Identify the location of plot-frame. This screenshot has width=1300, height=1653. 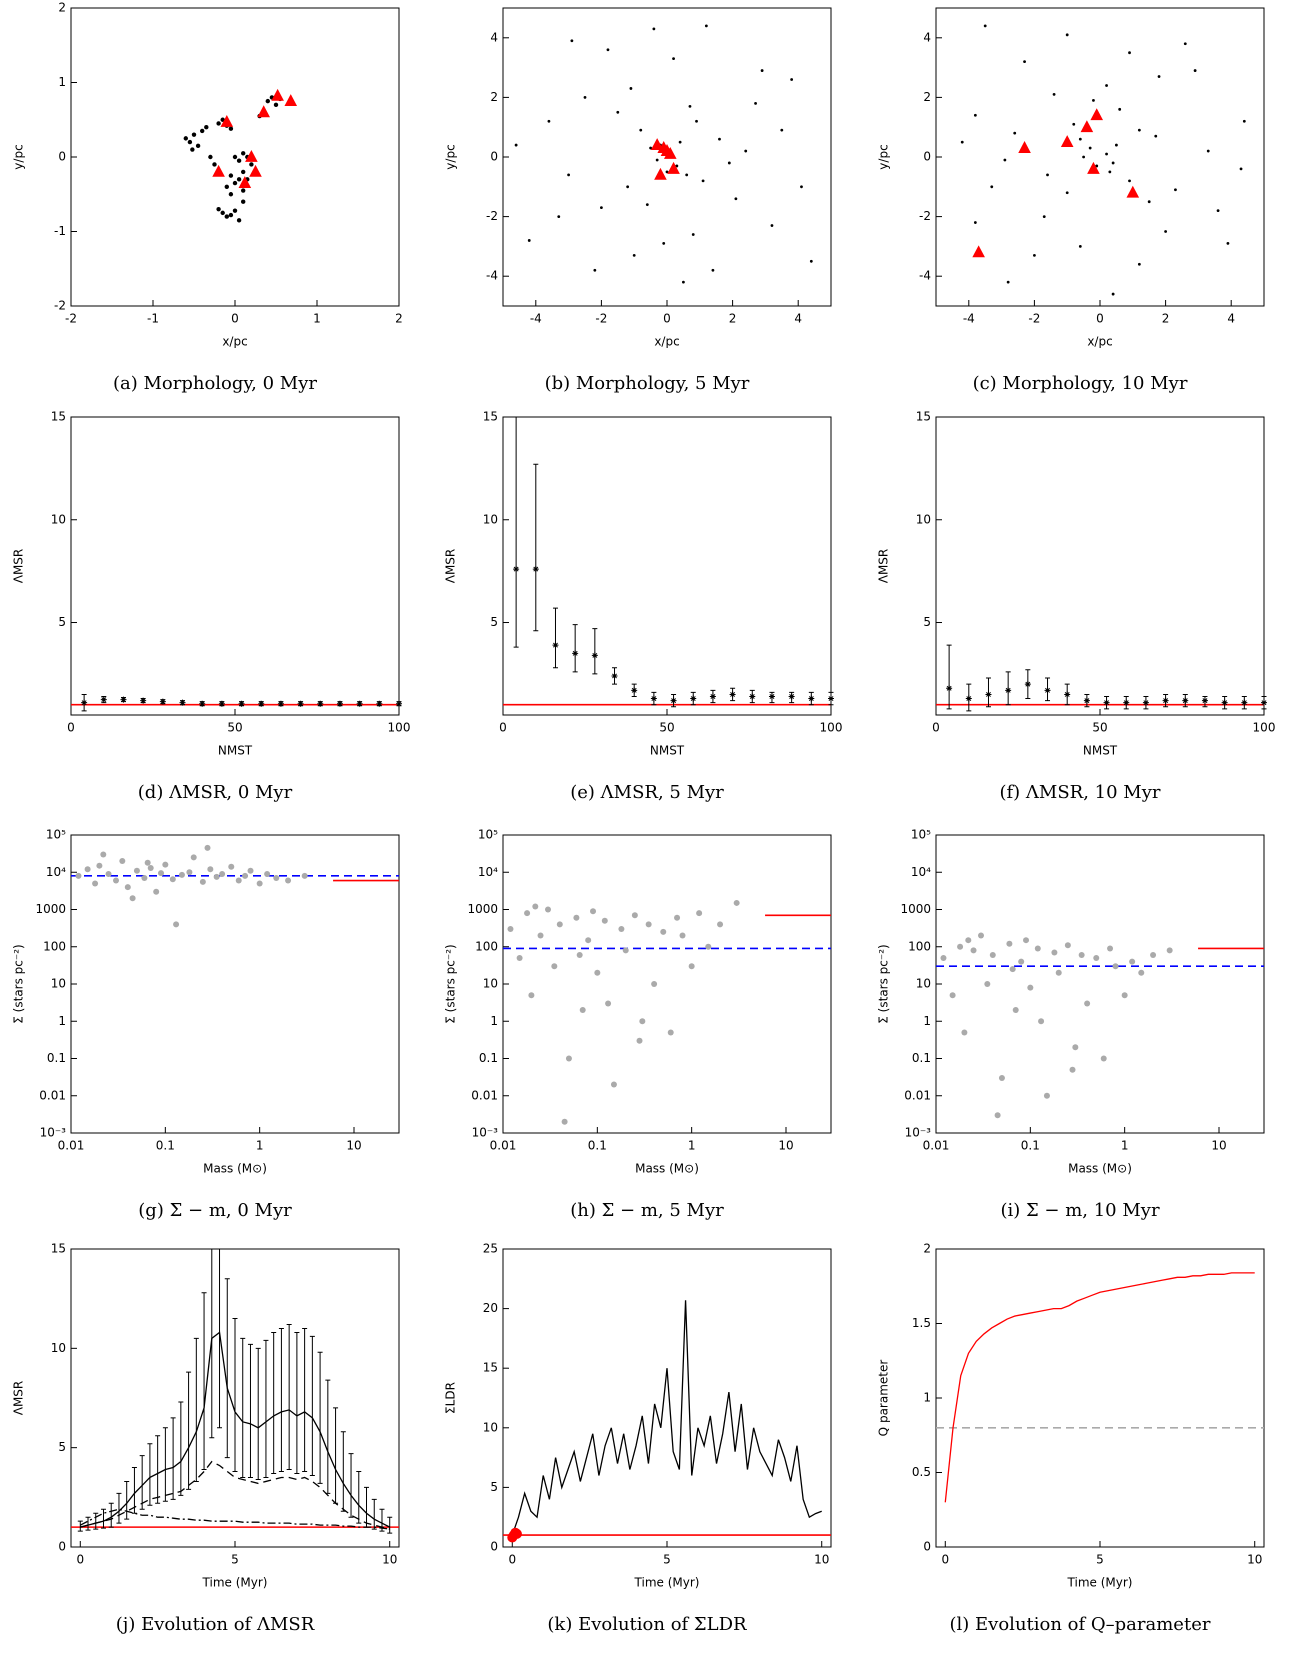
(667, 984).